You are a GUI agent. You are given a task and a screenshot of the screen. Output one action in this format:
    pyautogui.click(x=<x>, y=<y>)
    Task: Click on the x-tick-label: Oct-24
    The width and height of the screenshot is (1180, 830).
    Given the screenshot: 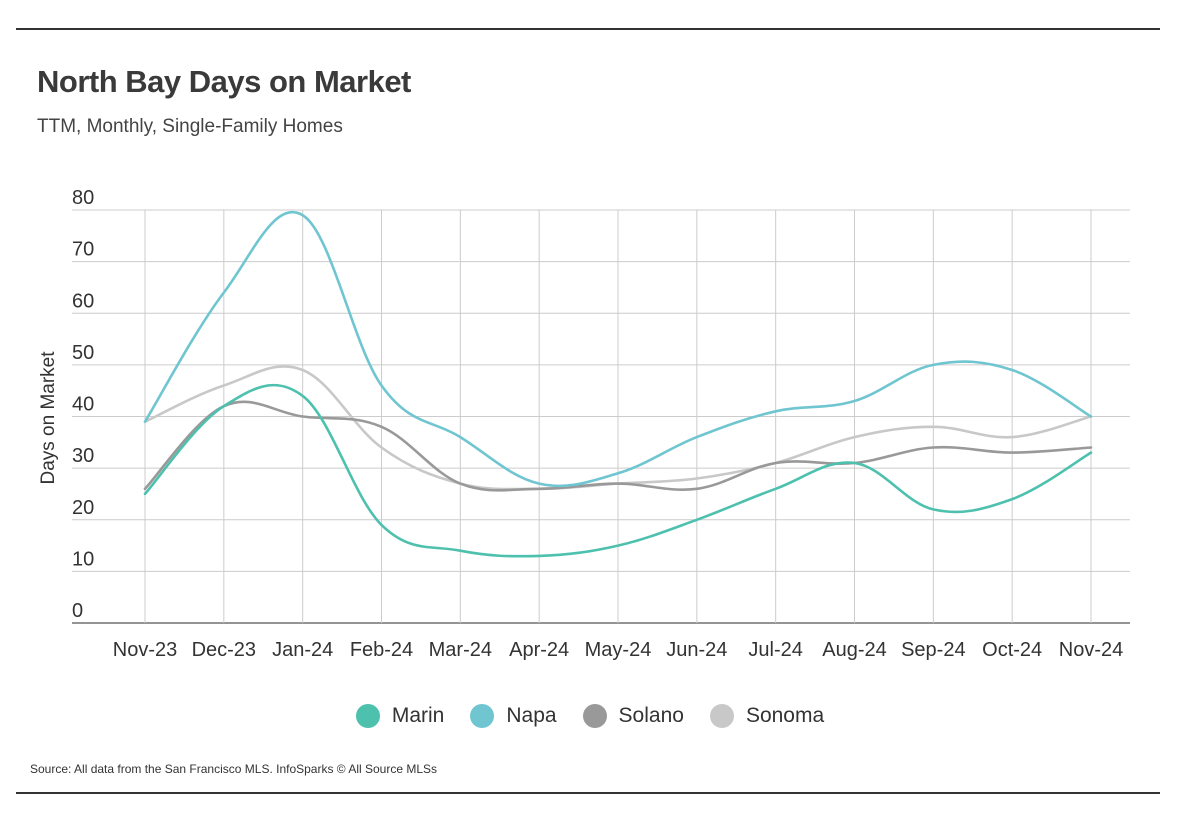 What is the action you would take?
    pyautogui.click(x=1012, y=650)
    